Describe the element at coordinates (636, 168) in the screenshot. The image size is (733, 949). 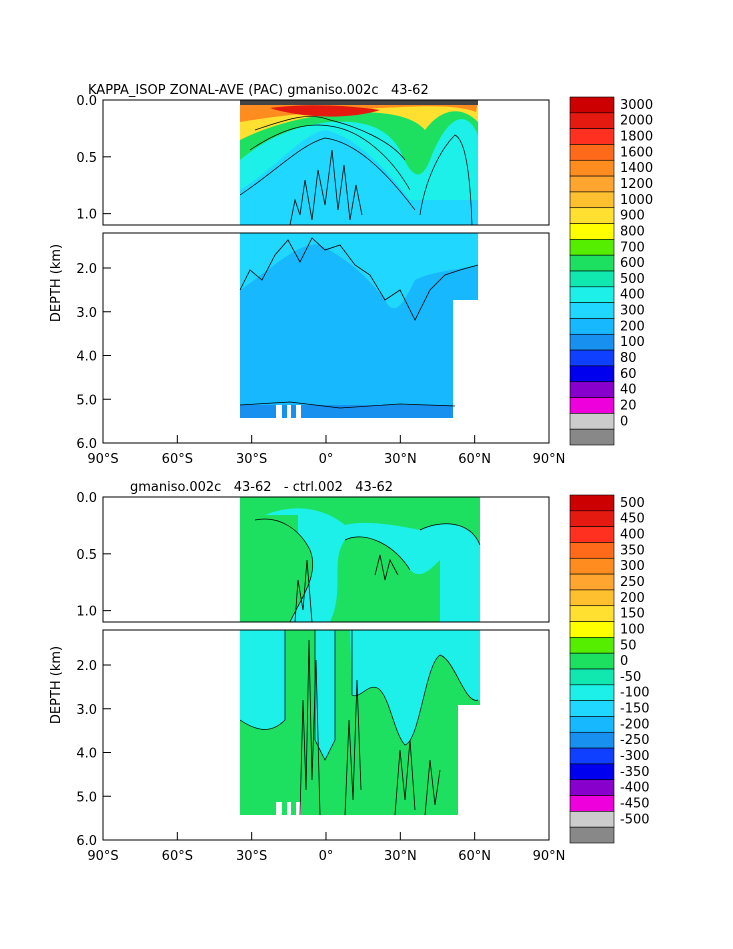
I see `colorbar-label: 1400` at that location.